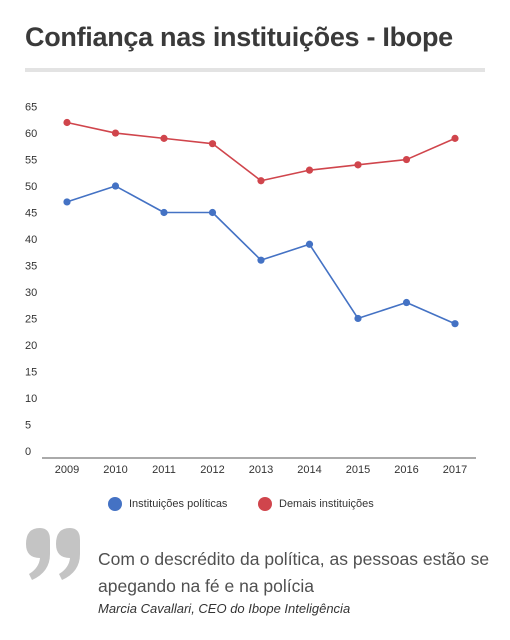  I want to click on y-tick-label: 15, so click(31, 372).